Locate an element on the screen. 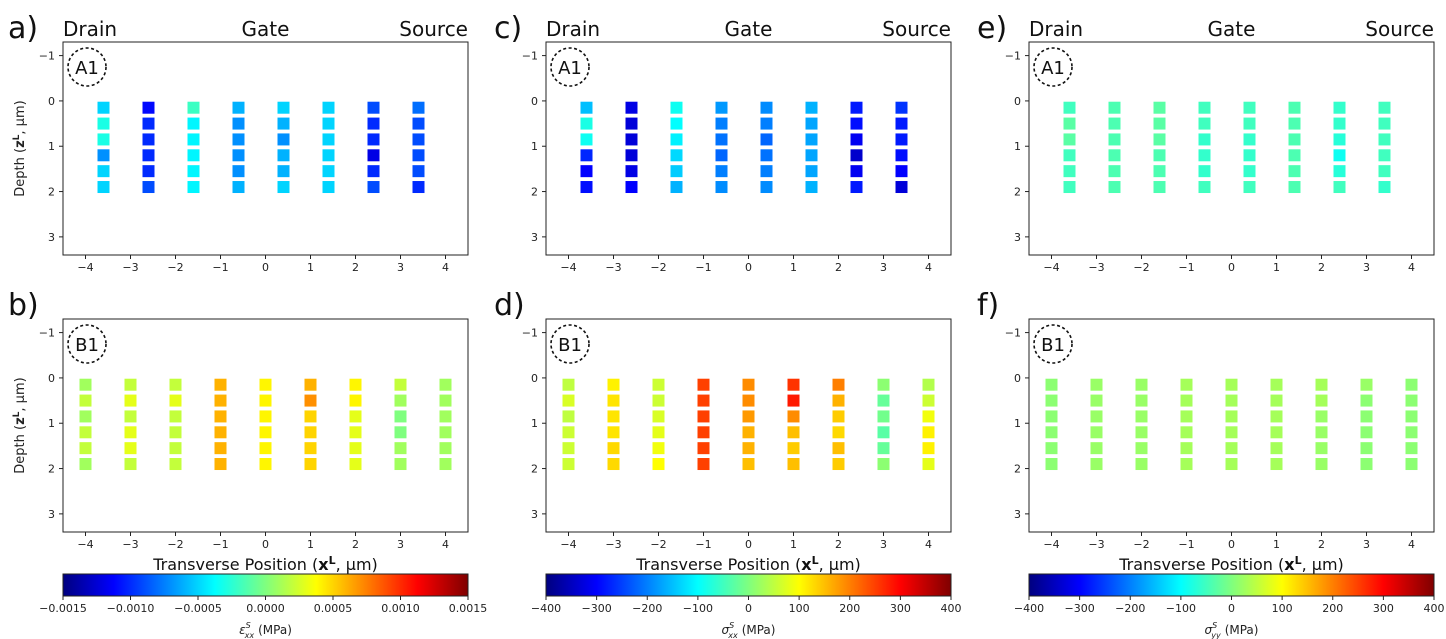 The width and height of the screenshot is (1446, 639). region-circle is located at coordinates (87, 344).